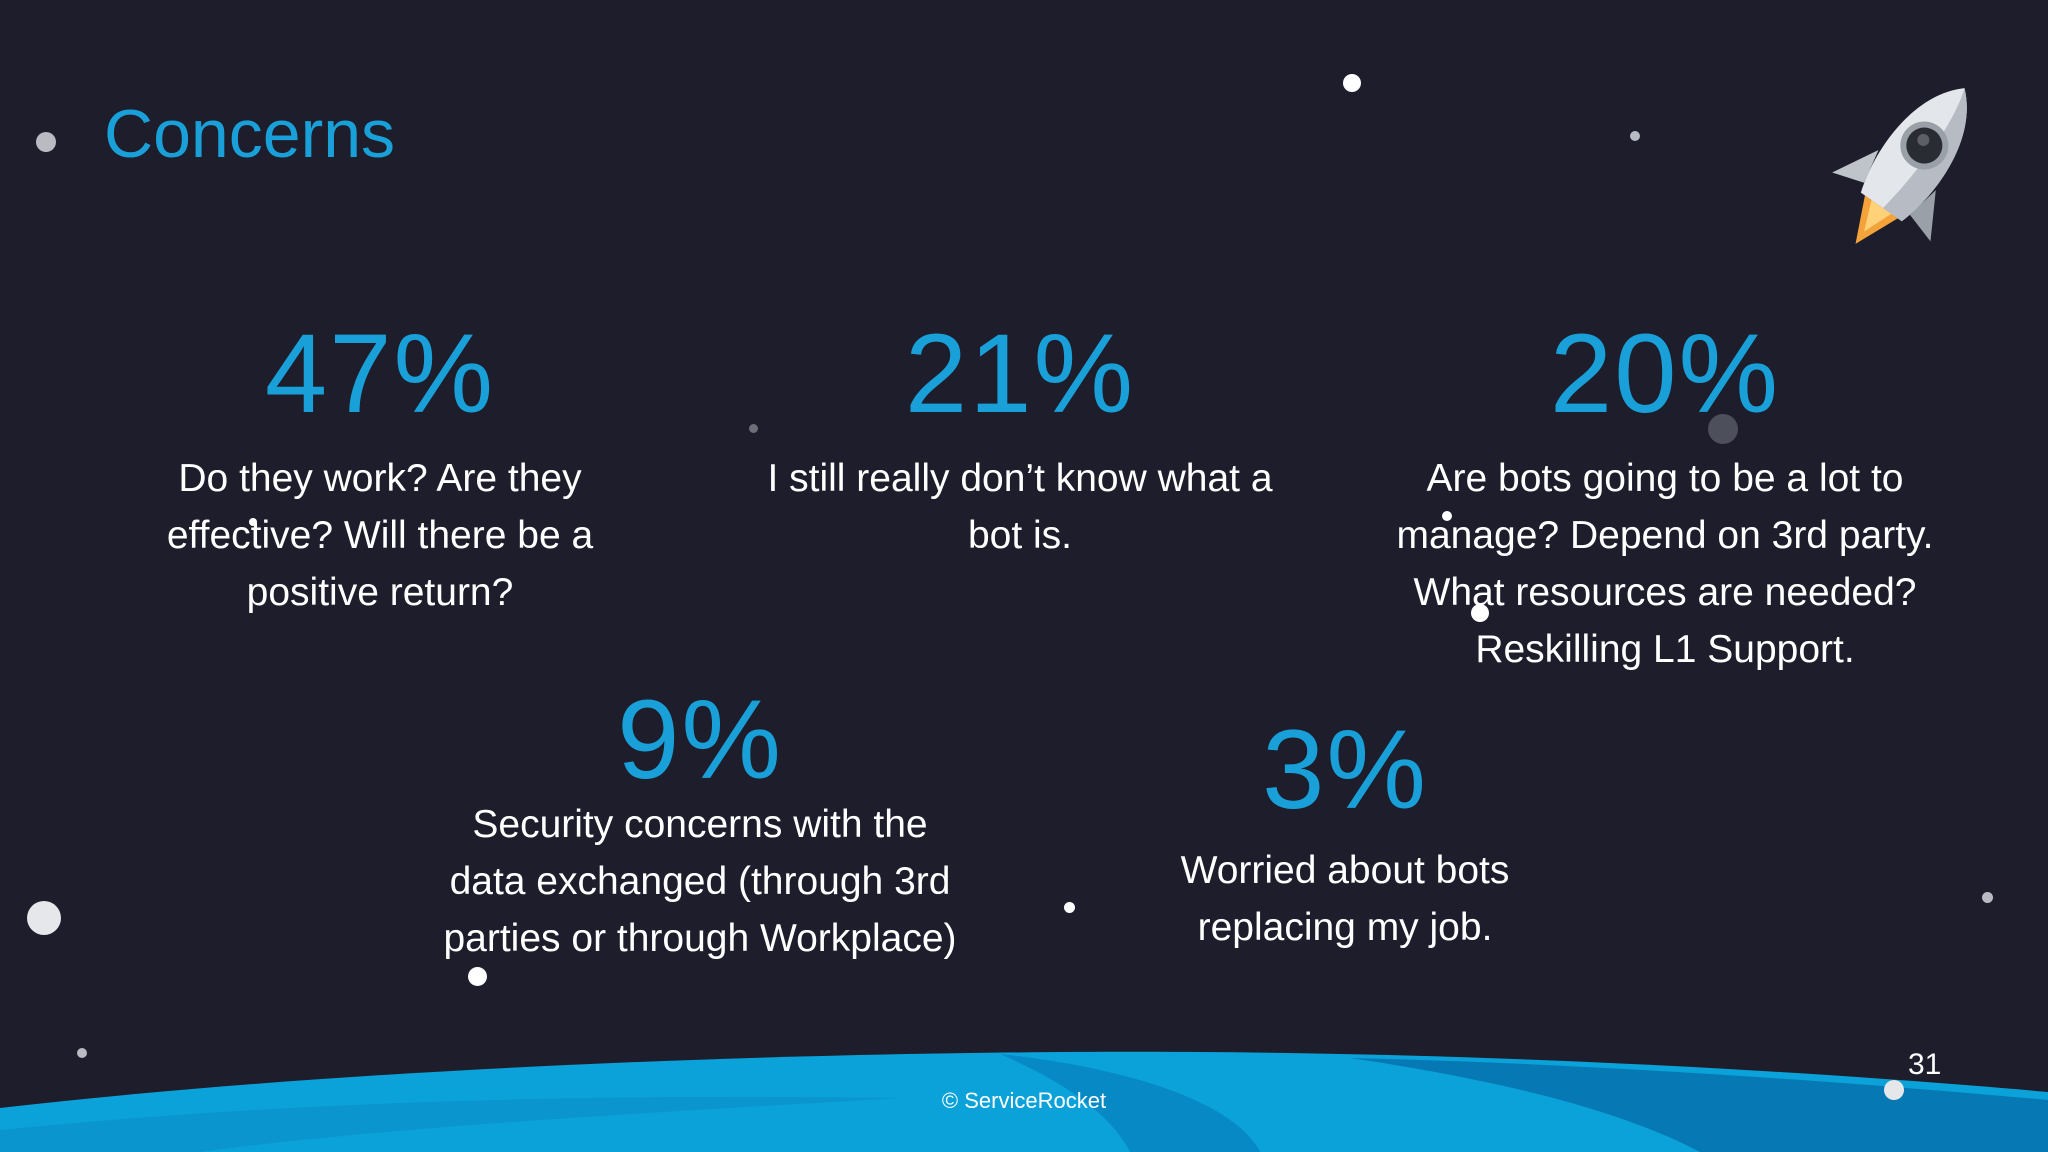 The image size is (2048, 1152). I want to click on stat-description: Worried about bots replacing my job., so click(1345, 899).